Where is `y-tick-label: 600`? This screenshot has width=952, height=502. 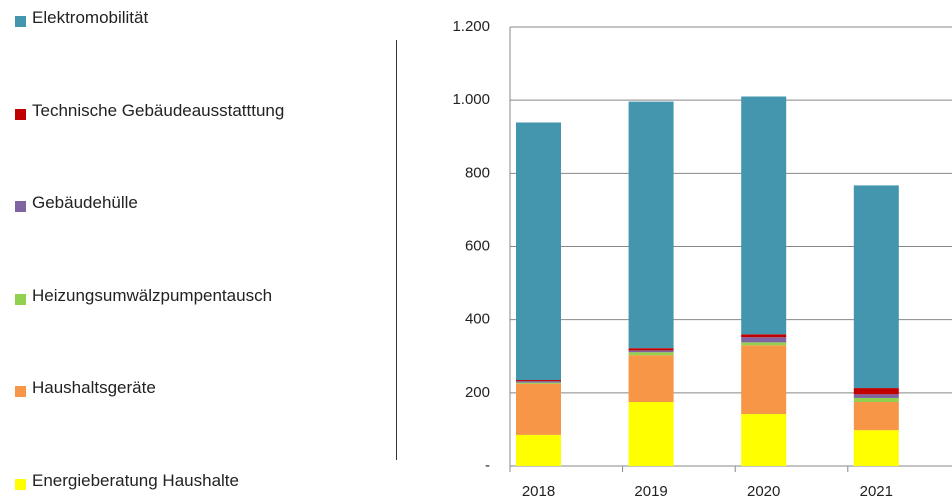 y-tick-label: 600 is located at coordinates (477, 245).